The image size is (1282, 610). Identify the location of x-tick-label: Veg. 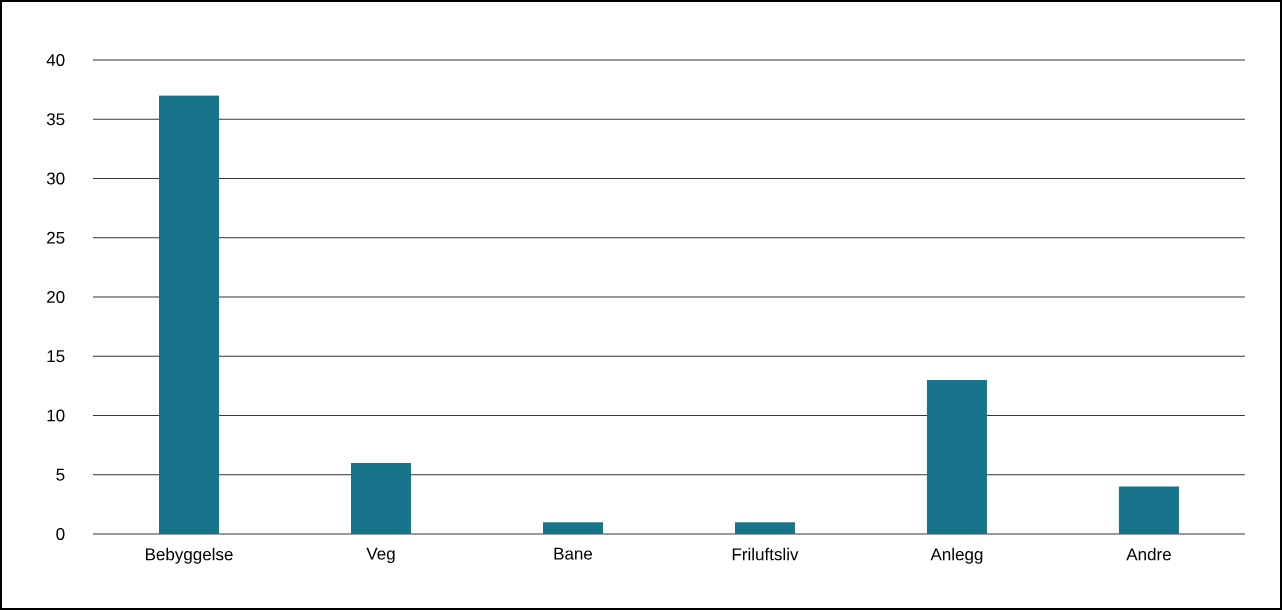
(380, 555).